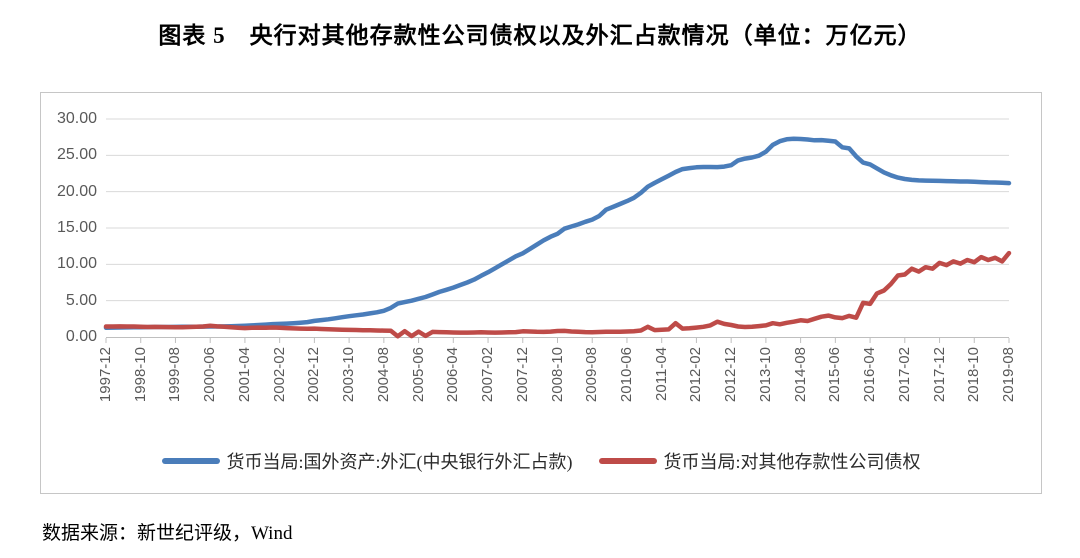 The height and width of the screenshot is (558, 1080). What do you see at coordinates (696, 375) in the screenshot?
I see `x-tick-label: 2012-02` at bounding box center [696, 375].